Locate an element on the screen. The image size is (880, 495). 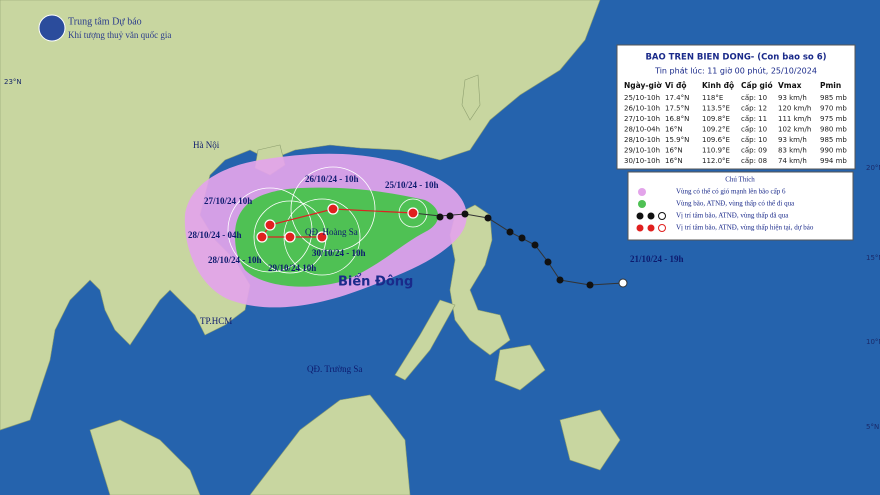
table-cell: 118°E is located at coordinates (712, 98).